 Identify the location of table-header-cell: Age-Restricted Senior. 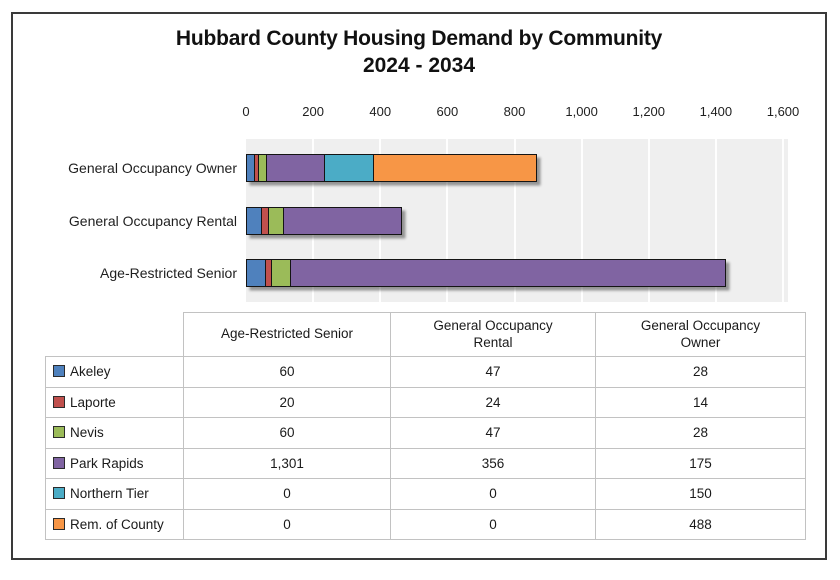
(287, 334).